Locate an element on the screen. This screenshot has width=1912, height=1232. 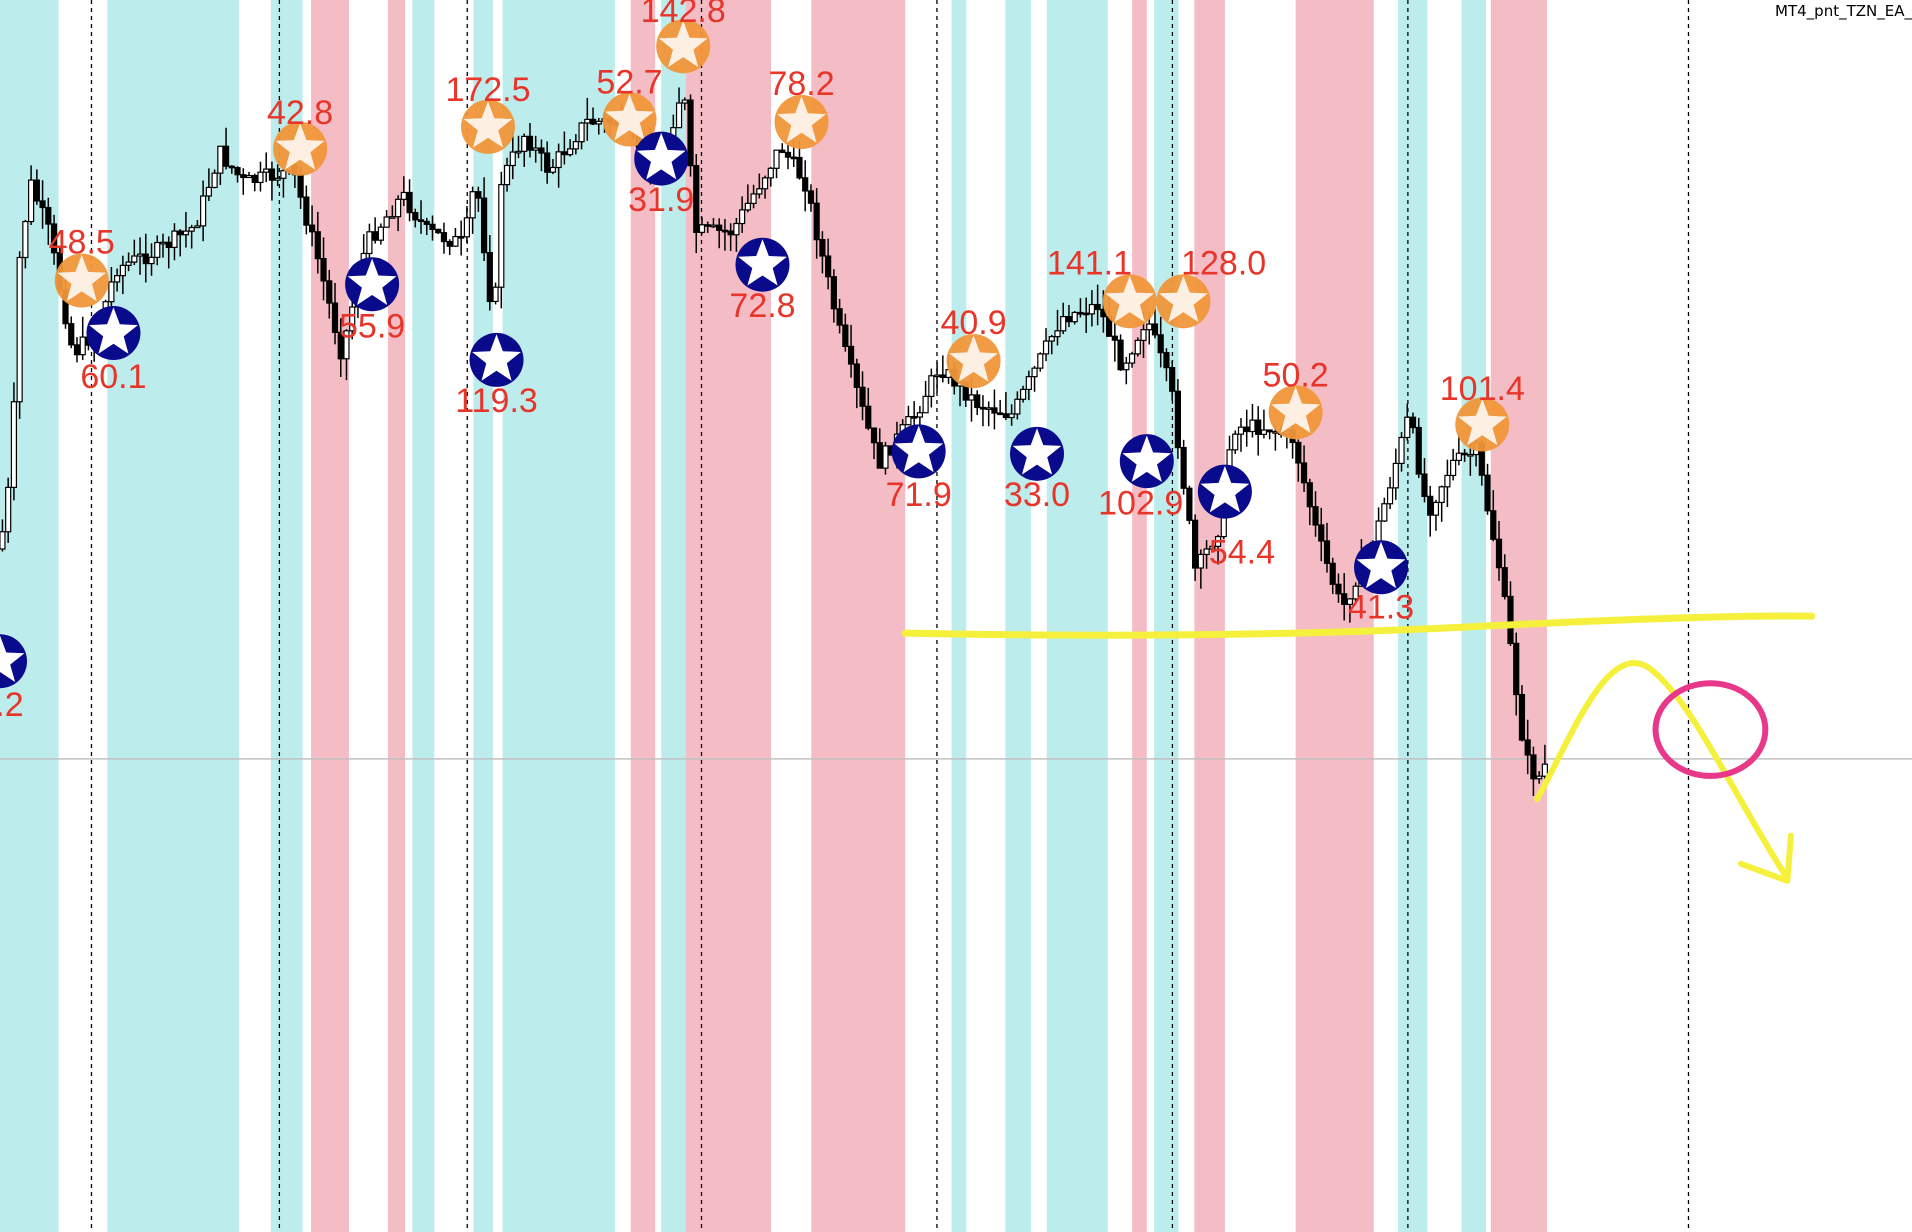
sell-signal-marker: 48.5 is located at coordinates (82, 266).